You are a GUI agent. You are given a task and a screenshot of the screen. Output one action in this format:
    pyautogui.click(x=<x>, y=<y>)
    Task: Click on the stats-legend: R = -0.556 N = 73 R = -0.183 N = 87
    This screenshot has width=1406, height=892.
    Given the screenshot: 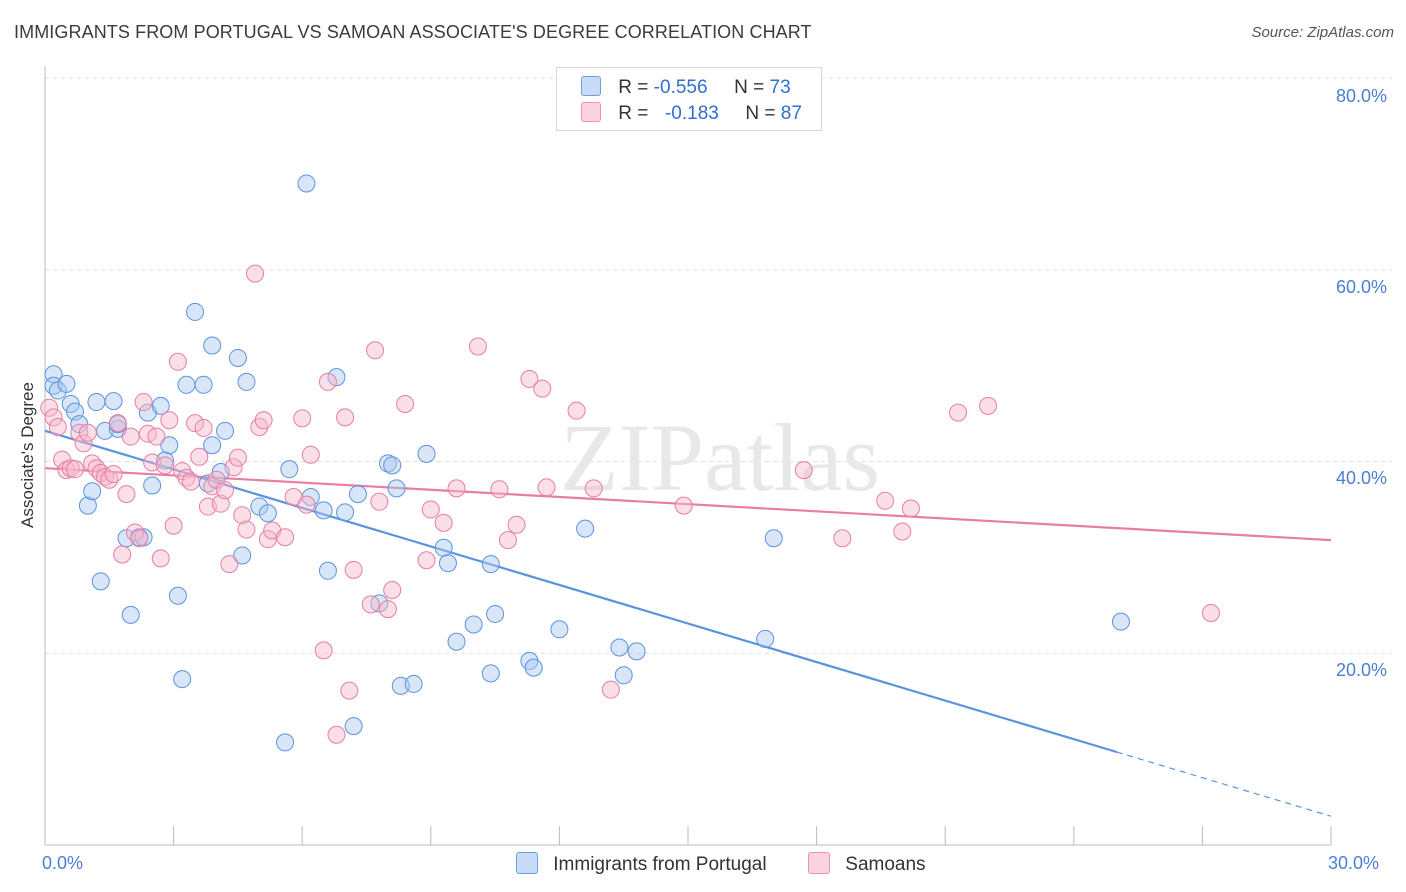 What is the action you would take?
    pyautogui.click(x=689, y=99)
    